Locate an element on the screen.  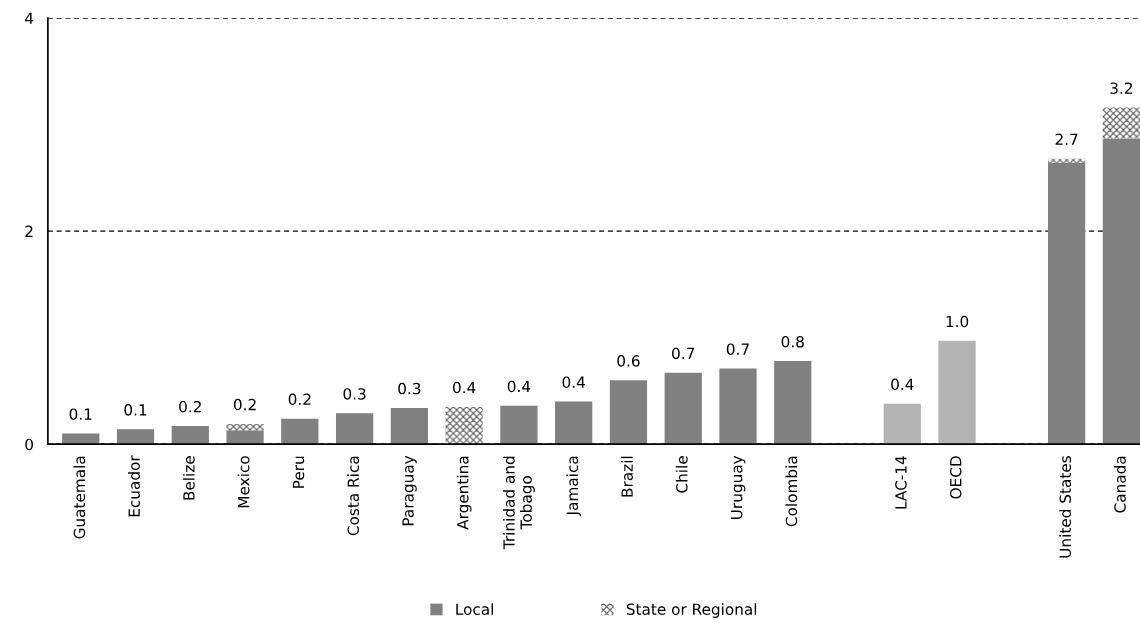
y-tick-label: 2 is located at coordinates (29, 231).